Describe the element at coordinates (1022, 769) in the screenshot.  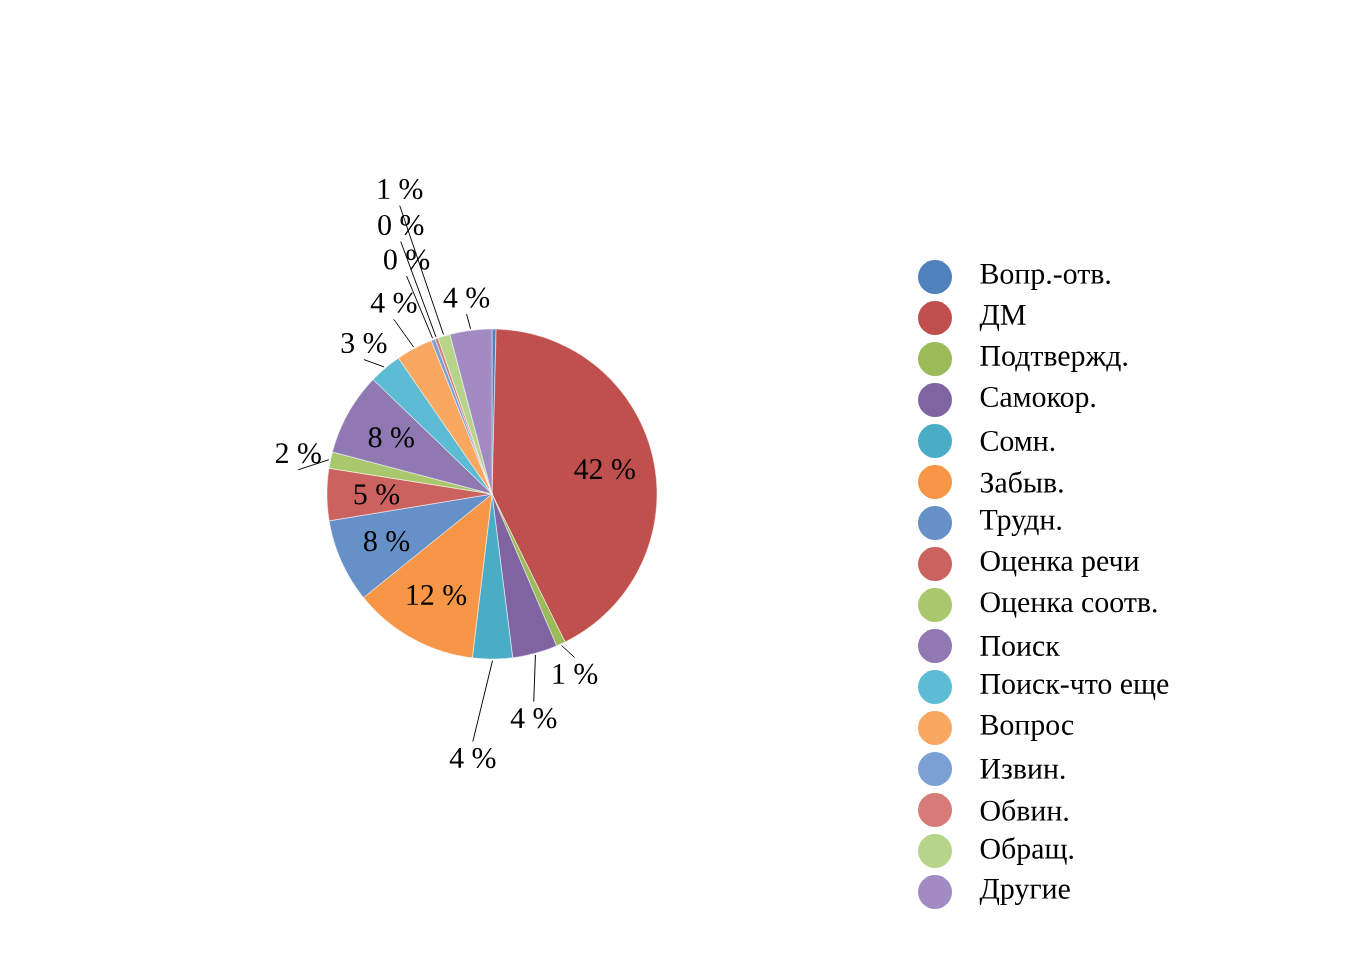
I see `legend-label: Извин.` at that location.